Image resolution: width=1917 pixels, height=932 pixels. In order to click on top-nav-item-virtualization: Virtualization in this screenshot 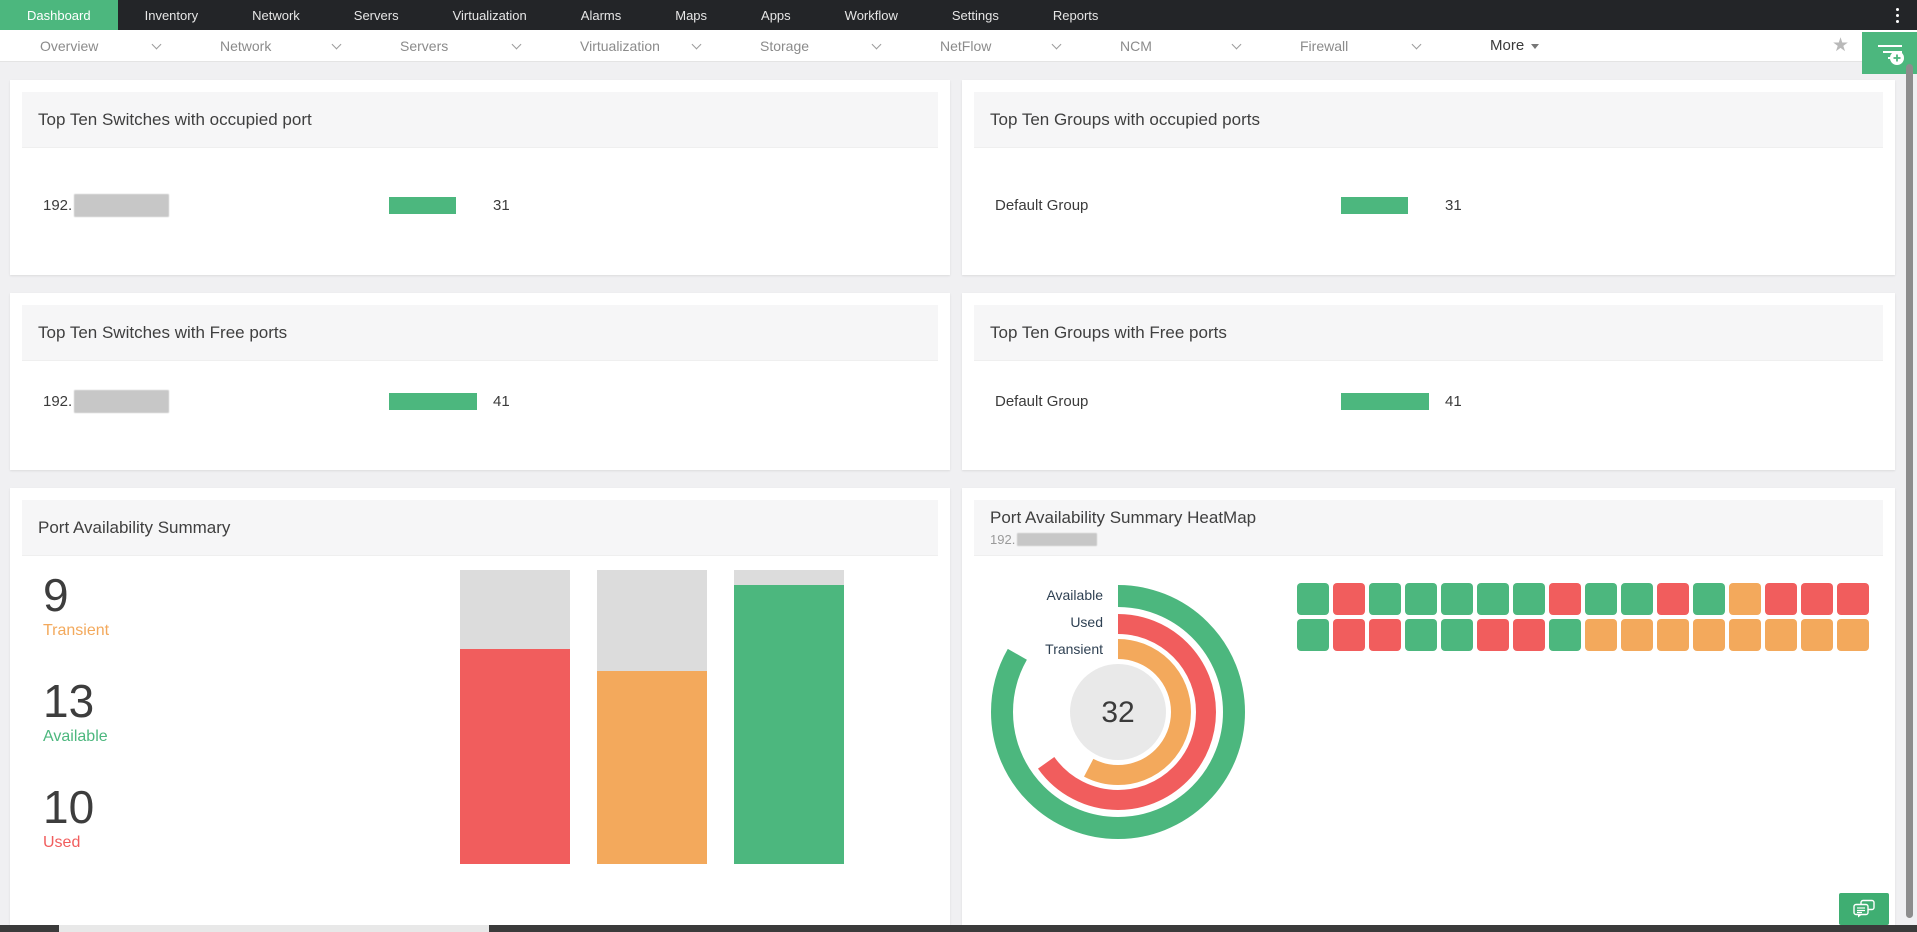, I will do `click(489, 15)`.